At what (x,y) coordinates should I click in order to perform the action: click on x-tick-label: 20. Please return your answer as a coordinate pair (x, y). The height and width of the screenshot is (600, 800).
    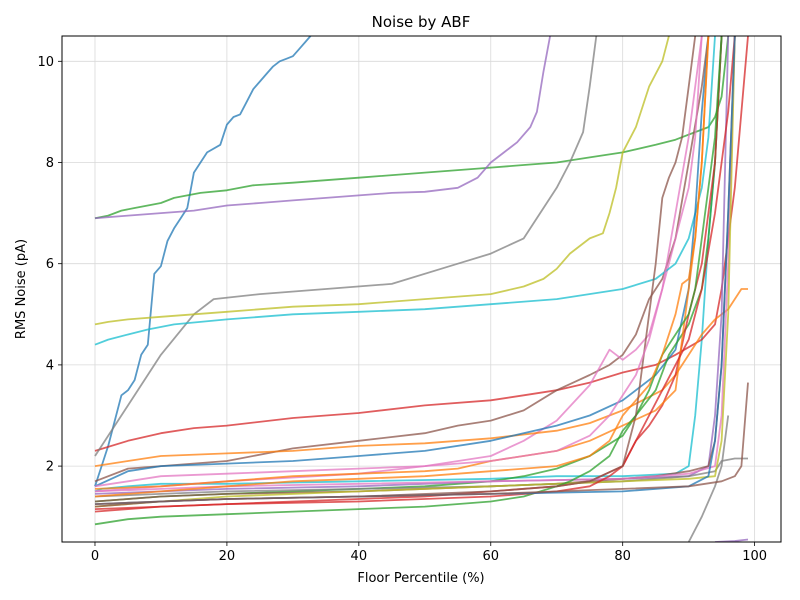
    Looking at the image, I should click on (227, 556).